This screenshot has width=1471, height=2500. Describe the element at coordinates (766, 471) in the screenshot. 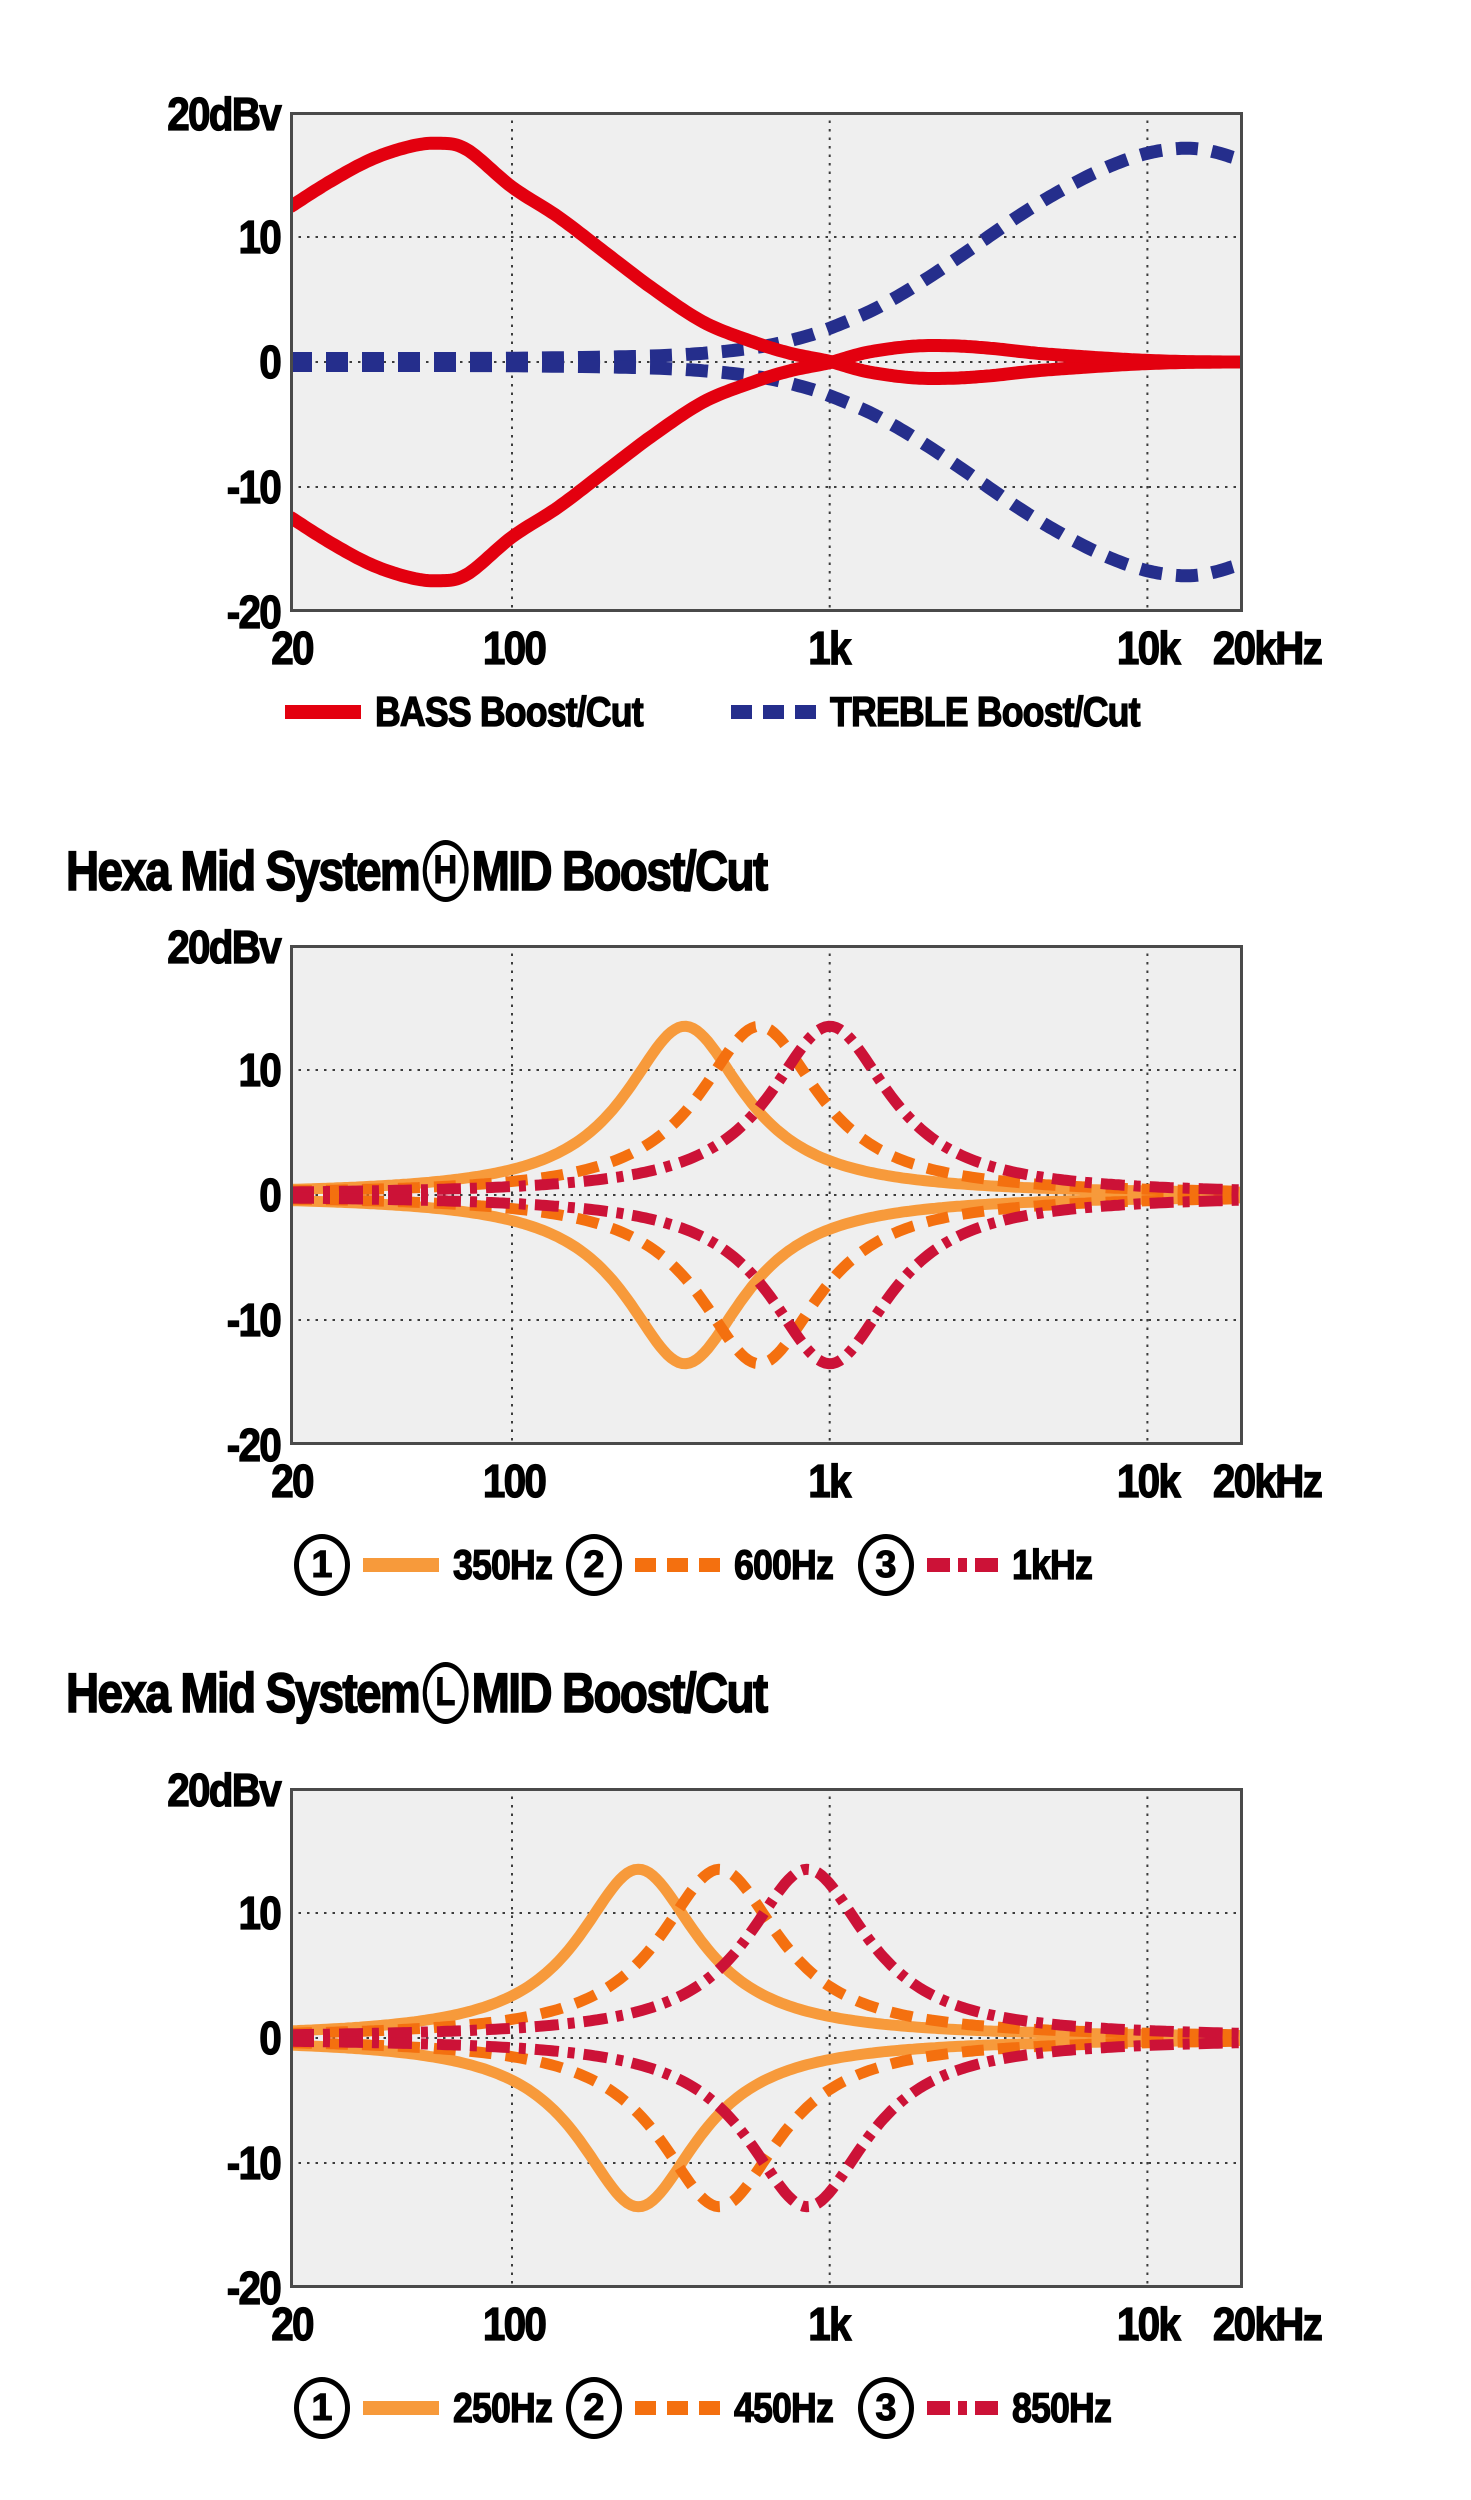

I see `series-curve-treble-boost-cut-cut` at that location.